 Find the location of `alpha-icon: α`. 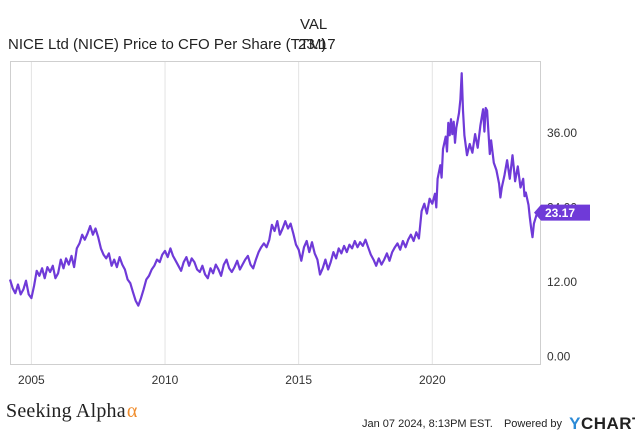

alpha-icon: α is located at coordinates (132, 411).